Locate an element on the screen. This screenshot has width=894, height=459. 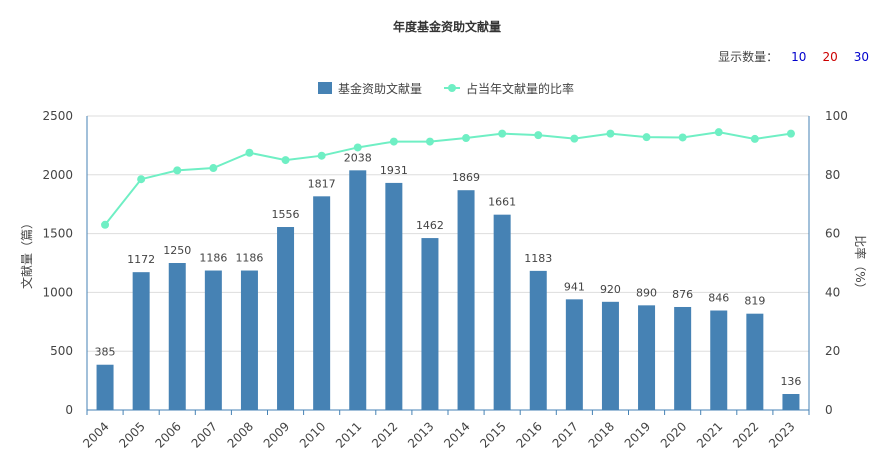
bar-value-label: 136 is located at coordinates (790, 381).